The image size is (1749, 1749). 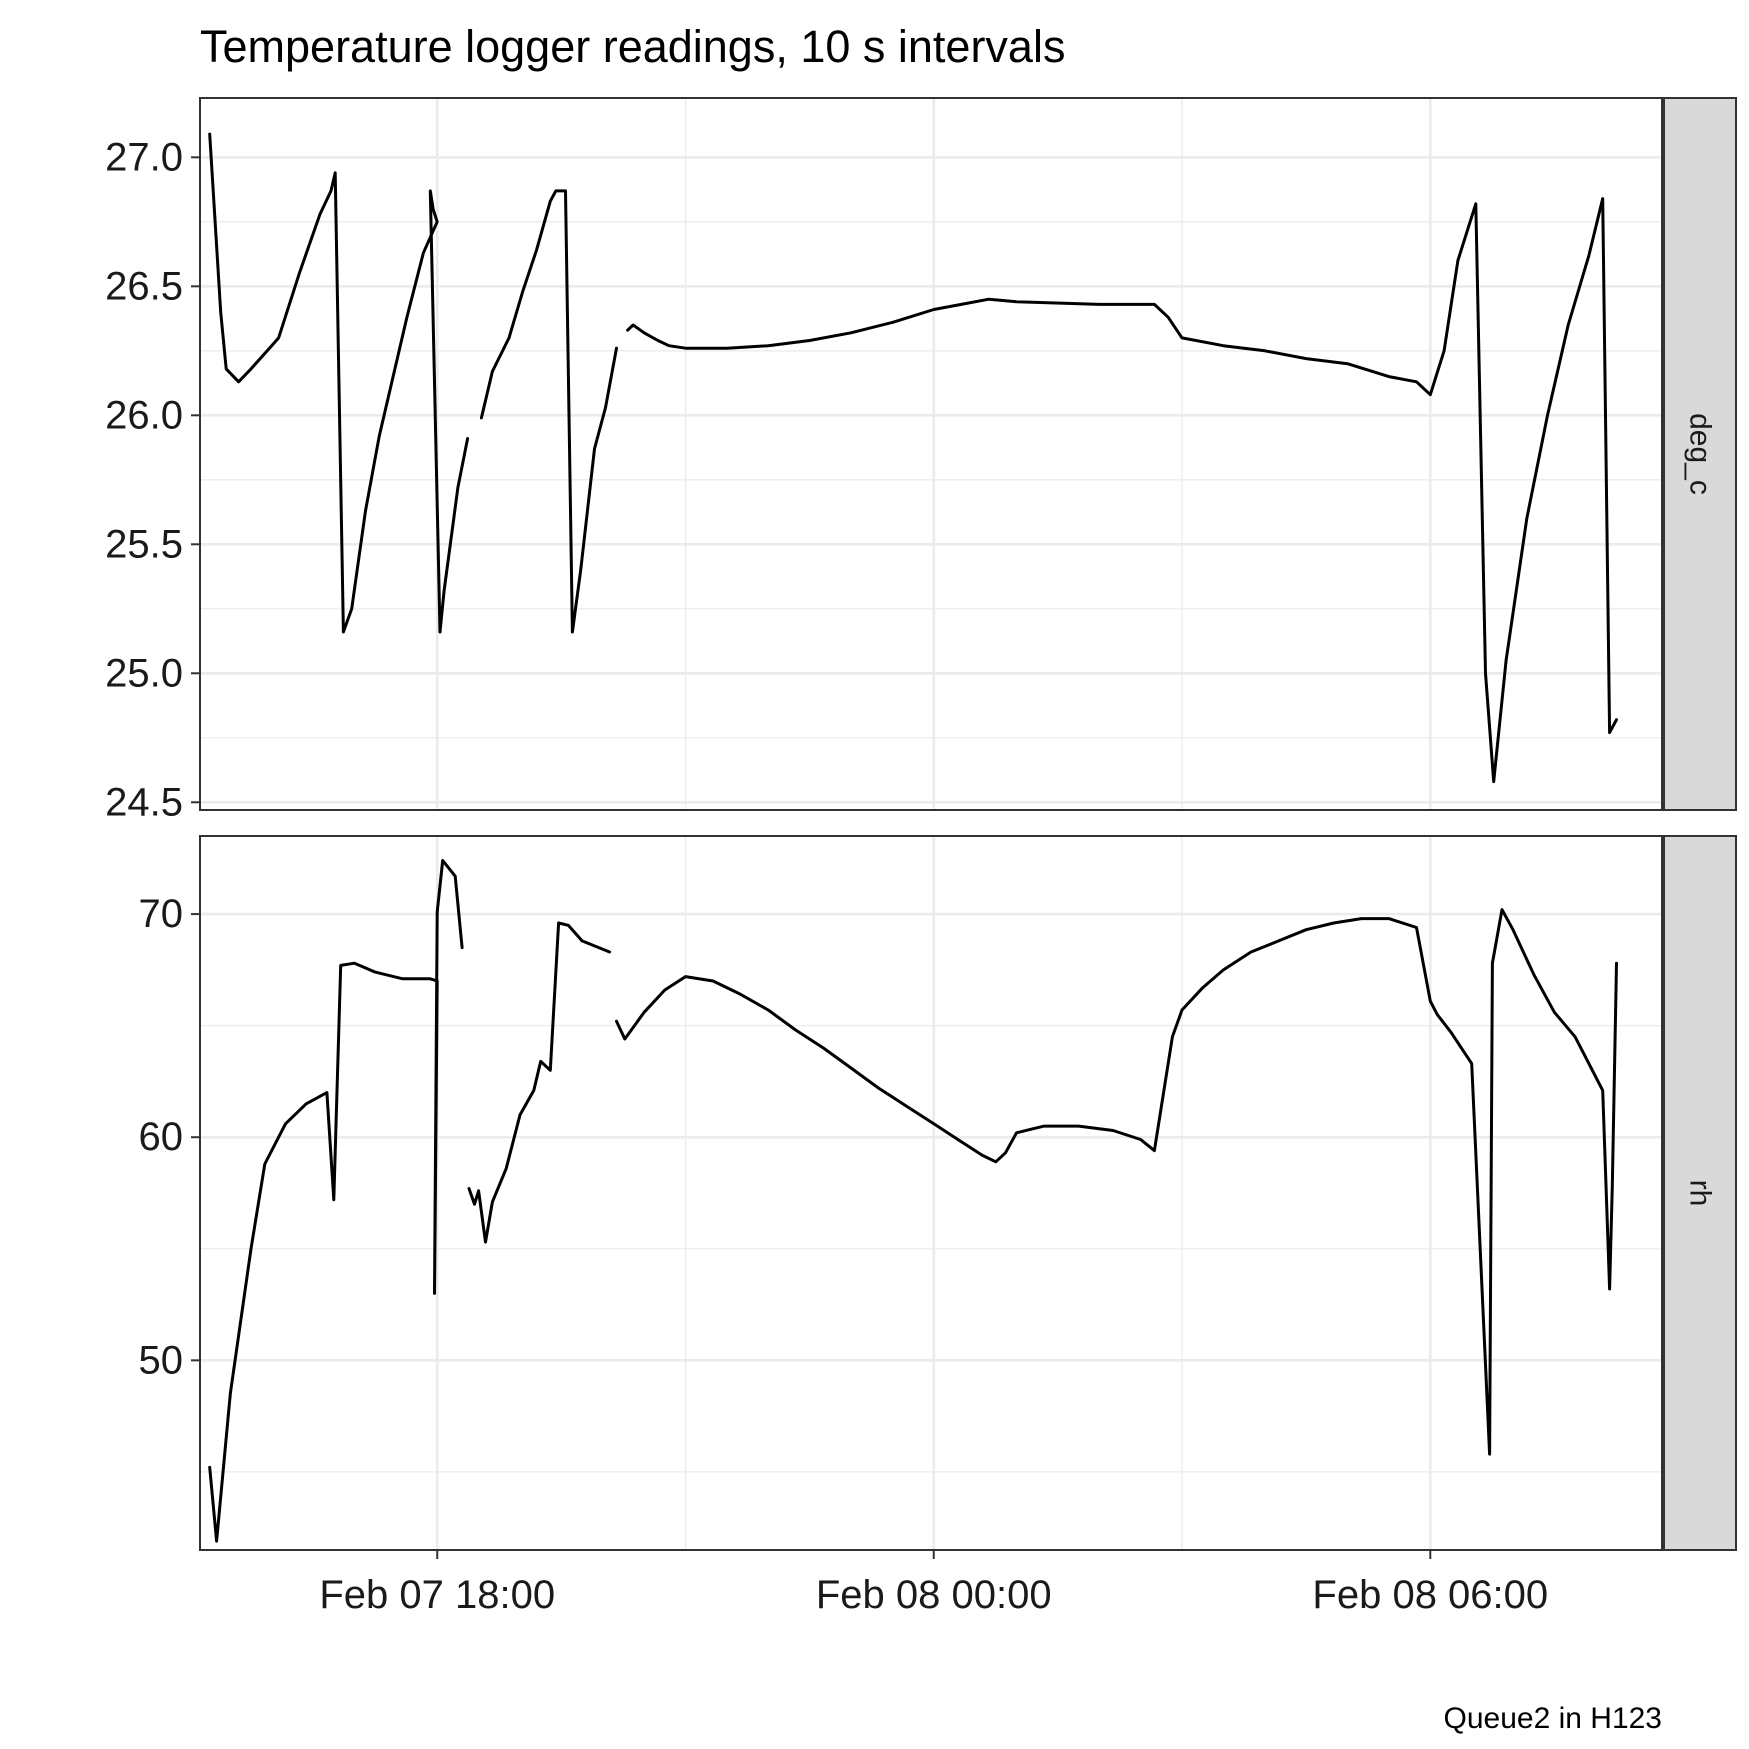 I want to click on y-tick-label: 60, so click(x=161, y=1137).